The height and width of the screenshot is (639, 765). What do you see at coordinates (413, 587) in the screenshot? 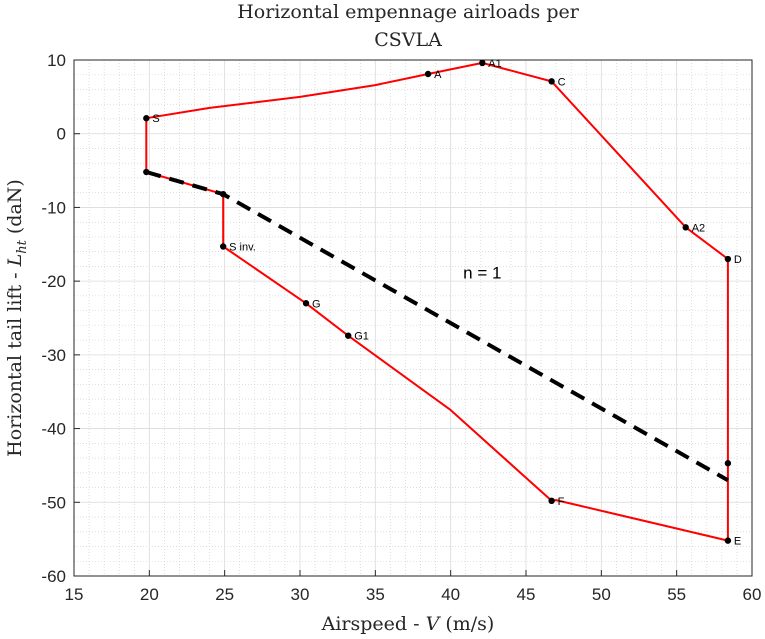
I see `x-axis-ticks: 15 20 25 30 35 40 45 50 55 60` at bounding box center [413, 587].